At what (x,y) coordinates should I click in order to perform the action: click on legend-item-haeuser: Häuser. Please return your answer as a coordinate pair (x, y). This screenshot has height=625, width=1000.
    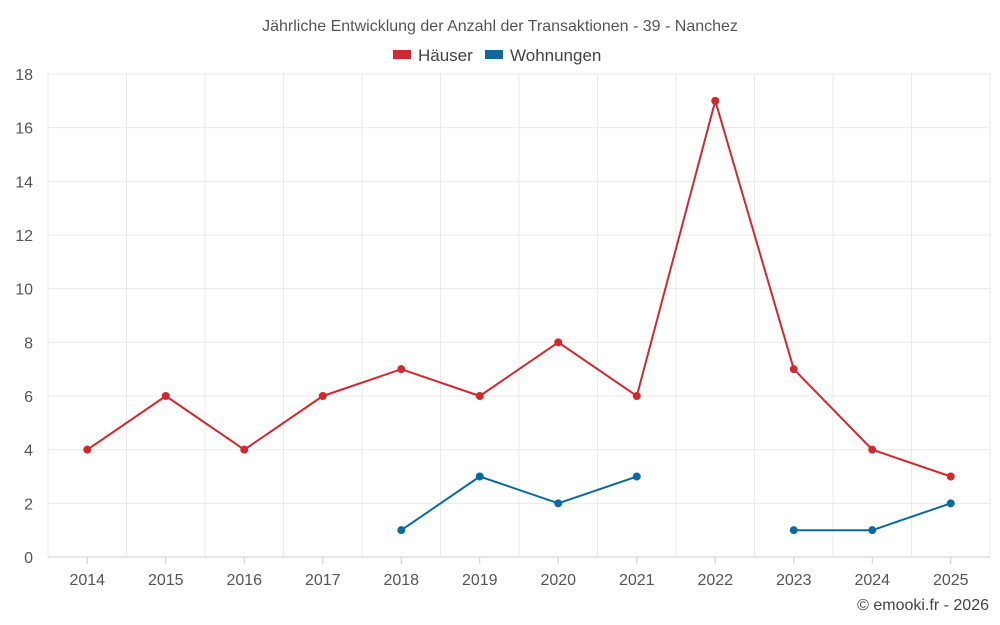
    Looking at the image, I should click on (433, 55).